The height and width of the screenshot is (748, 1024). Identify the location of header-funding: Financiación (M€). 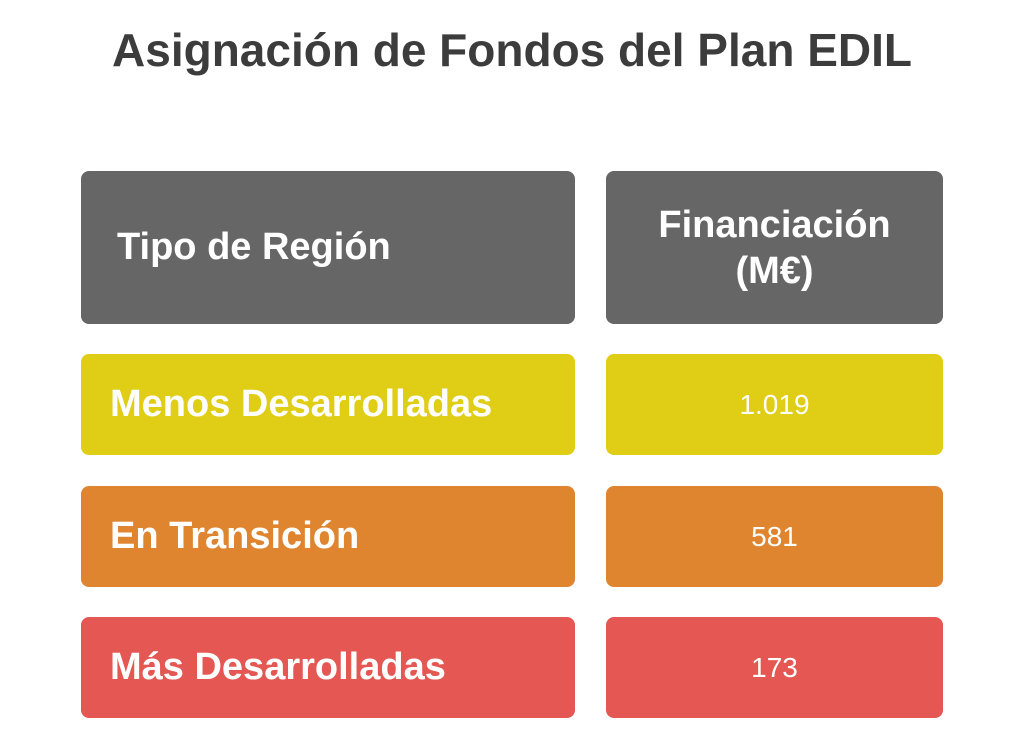
(774, 247).